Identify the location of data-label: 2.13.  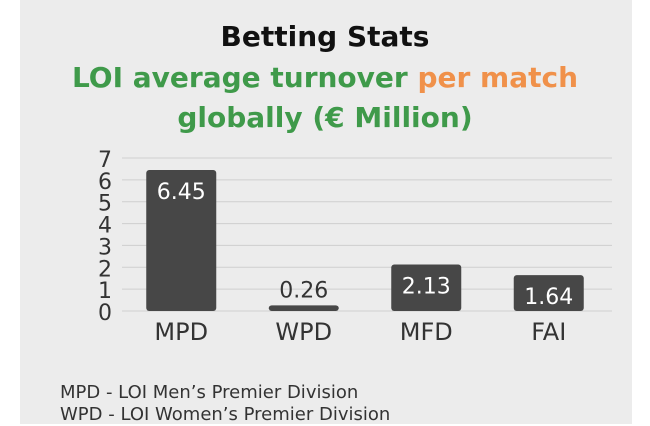
(426, 286).